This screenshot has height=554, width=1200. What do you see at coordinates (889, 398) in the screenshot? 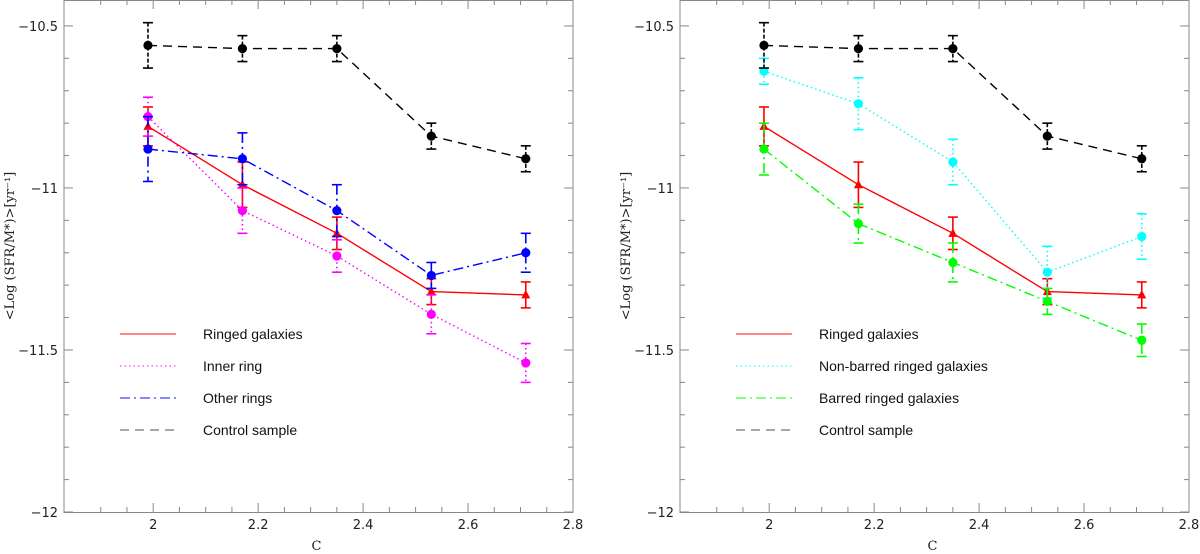
I see `legend-label: Barred ringed galaxies` at bounding box center [889, 398].